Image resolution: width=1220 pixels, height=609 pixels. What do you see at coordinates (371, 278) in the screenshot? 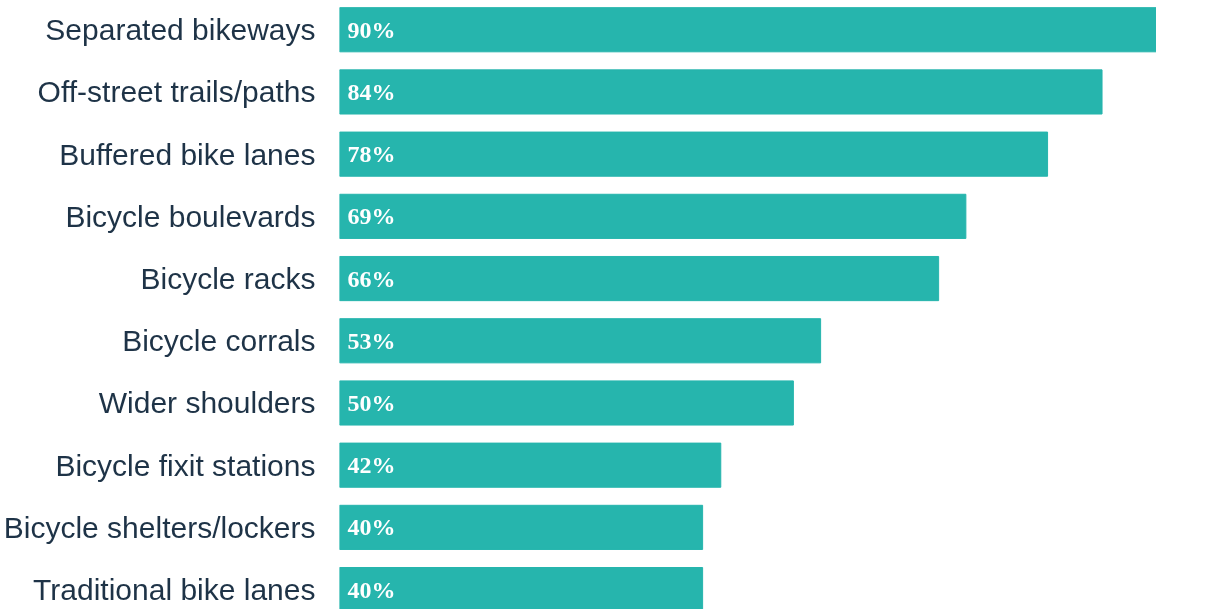
I see `data-label: 66%` at bounding box center [371, 278].